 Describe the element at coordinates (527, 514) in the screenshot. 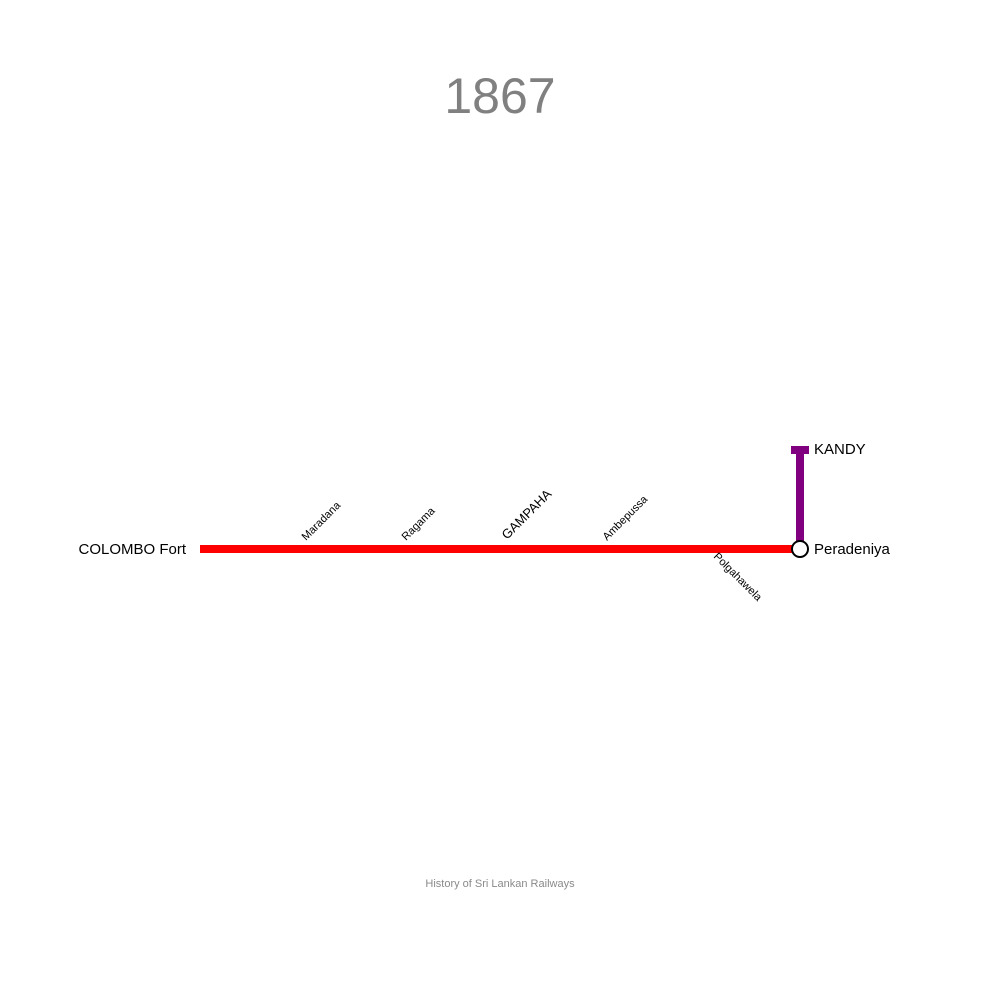

I see `station-label-gampaha: GAMPAHA` at that location.